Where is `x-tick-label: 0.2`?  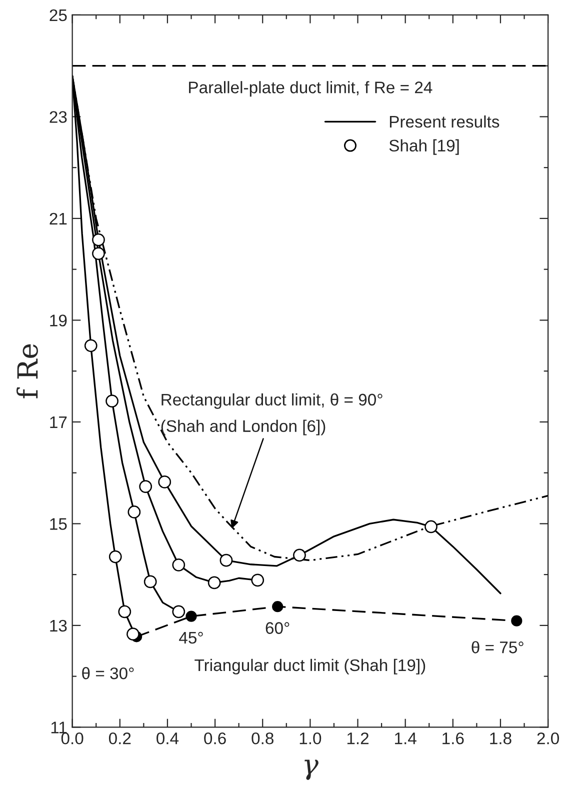 x-tick-label: 0.2 is located at coordinates (119, 738).